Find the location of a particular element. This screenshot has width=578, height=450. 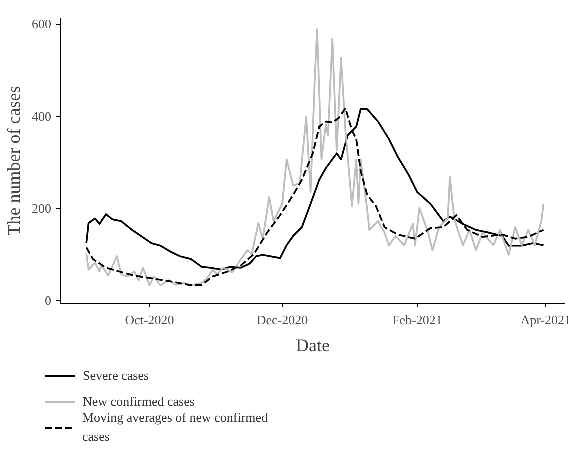

x-axis-title: Date is located at coordinates (313, 346).